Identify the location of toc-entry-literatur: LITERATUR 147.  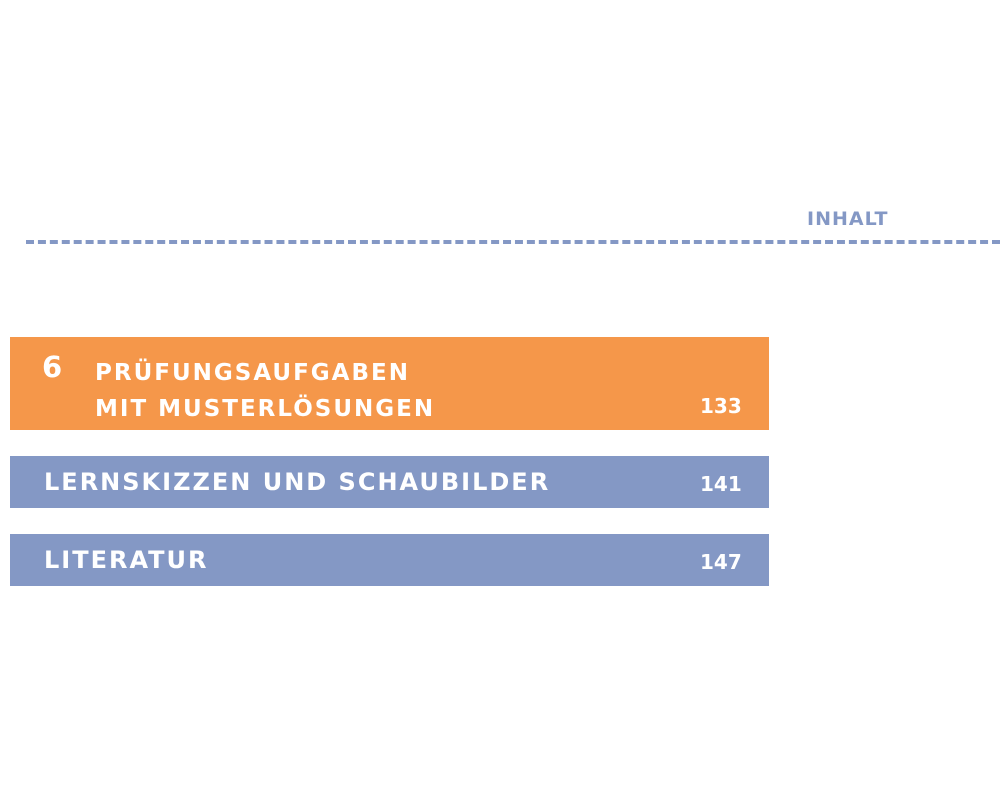
(389, 560).